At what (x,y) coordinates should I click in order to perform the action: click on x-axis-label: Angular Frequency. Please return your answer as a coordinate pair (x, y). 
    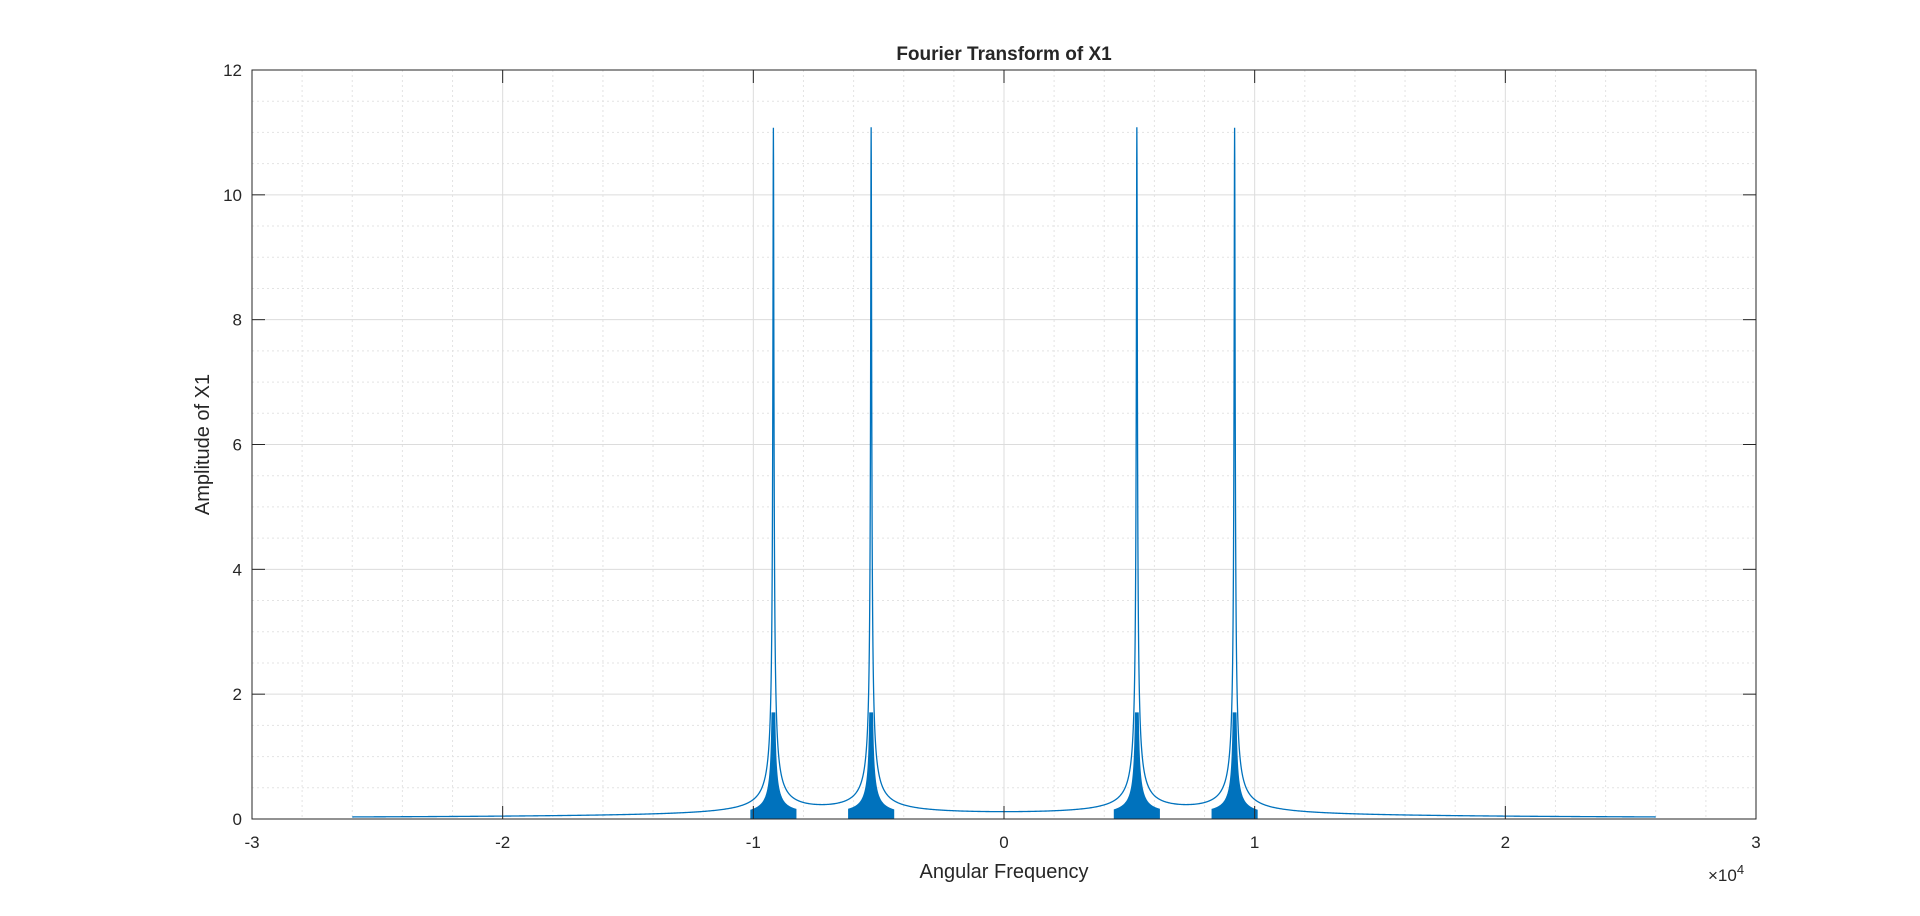
    Looking at the image, I should click on (1004, 872).